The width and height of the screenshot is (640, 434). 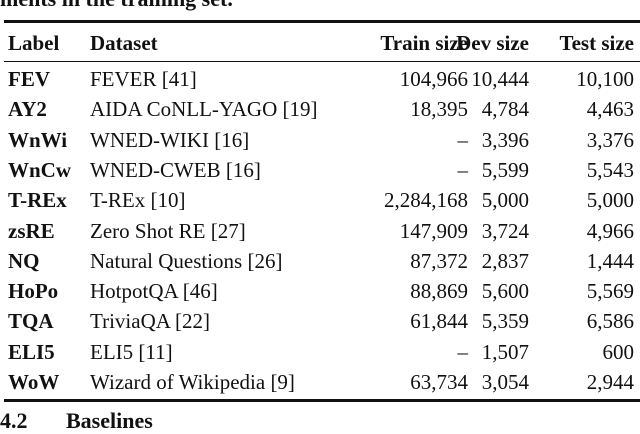 I want to click on dataset-cell: WNED-WIKI [16], so click(x=170, y=139).